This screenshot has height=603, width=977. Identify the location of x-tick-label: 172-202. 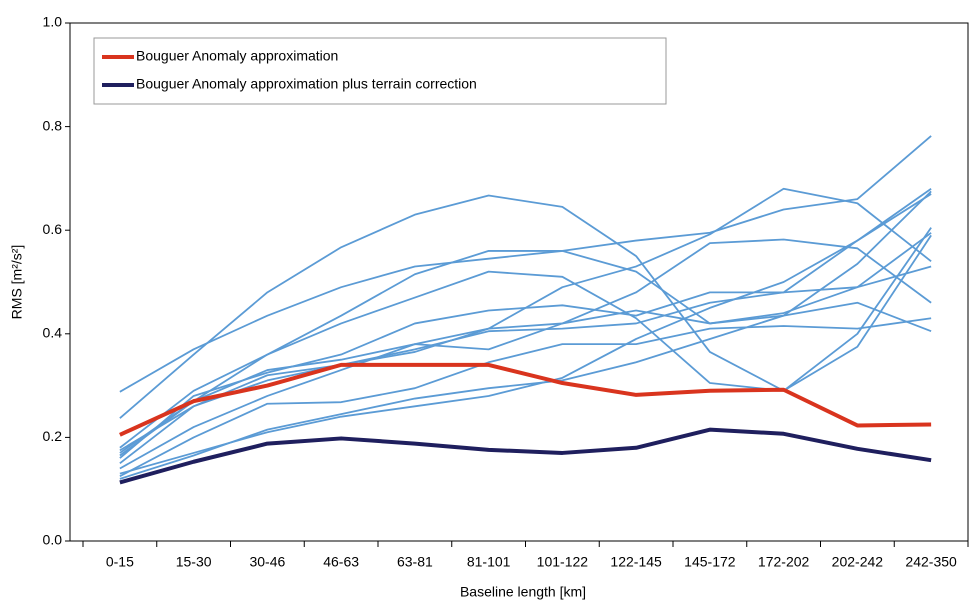
(784, 562).